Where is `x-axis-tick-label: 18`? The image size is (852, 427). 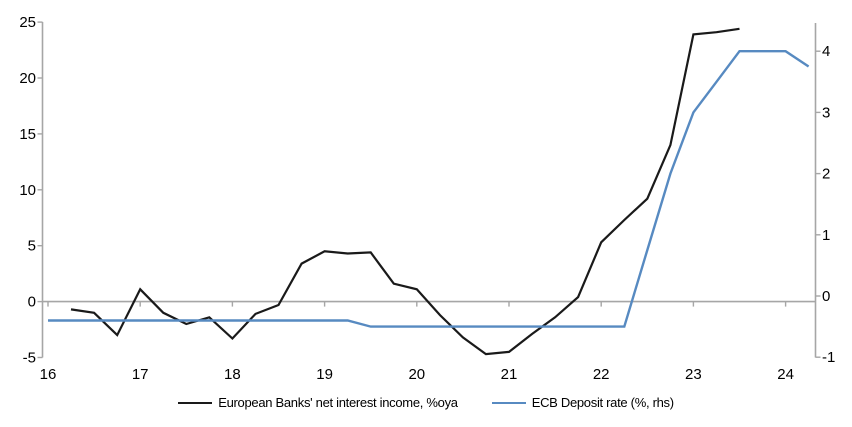
x-axis-tick-label: 18 is located at coordinates (232, 374).